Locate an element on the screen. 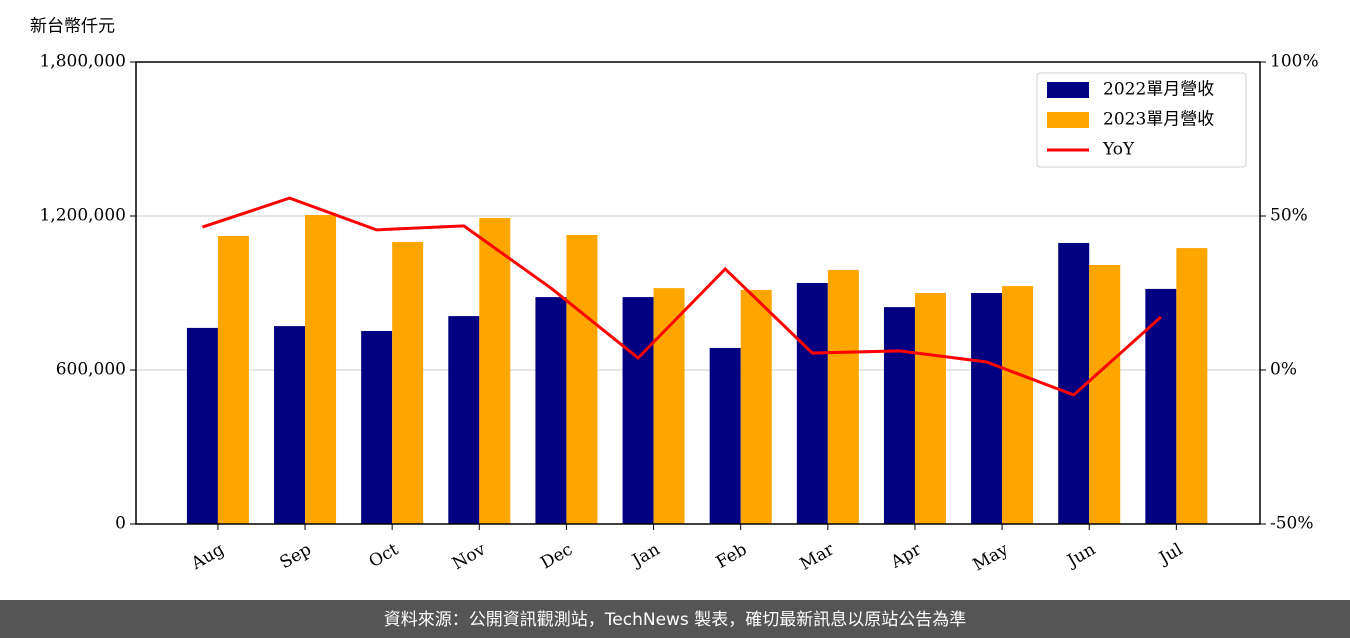  y-tick-label: 1,200,000 is located at coordinates (82, 216).